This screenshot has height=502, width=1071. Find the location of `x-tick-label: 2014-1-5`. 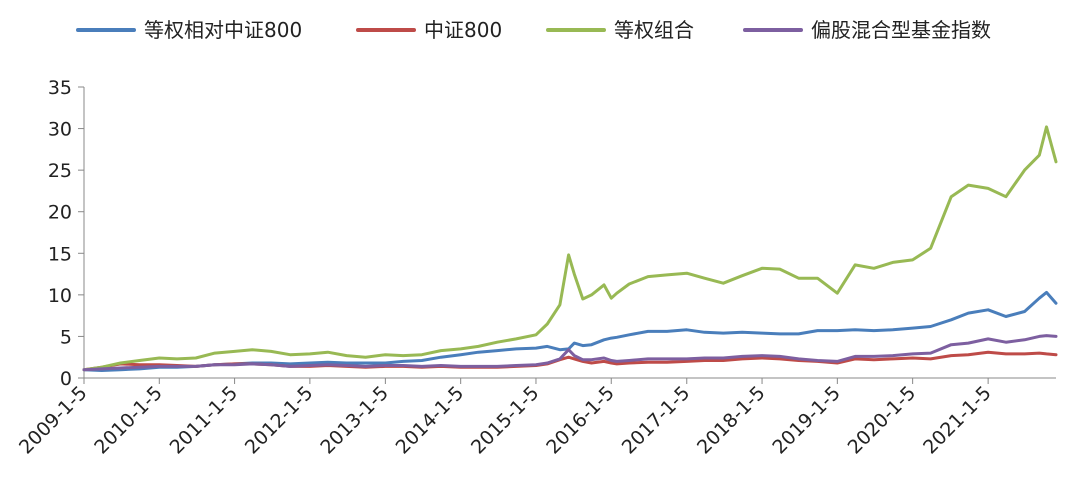

x-tick-label: 2014-1-5 is located at coordinates (430, 420).